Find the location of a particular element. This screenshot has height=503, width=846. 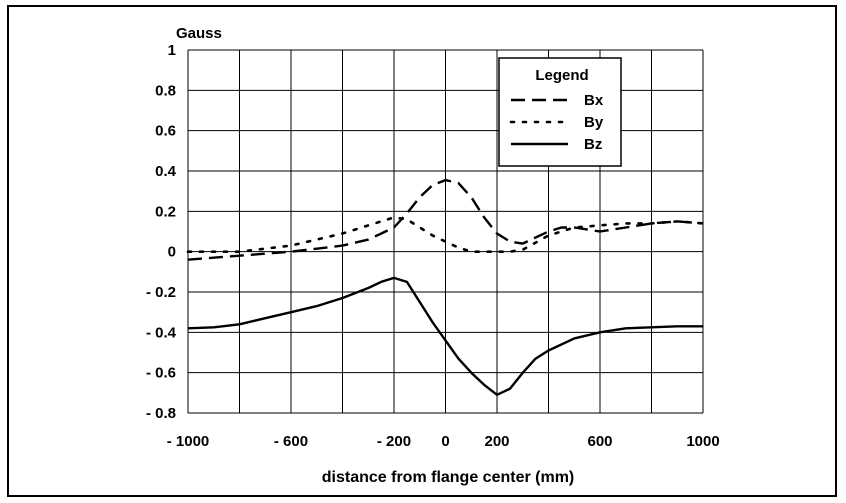

legend-label-bz: Bz is located at coordinates (593, 144).